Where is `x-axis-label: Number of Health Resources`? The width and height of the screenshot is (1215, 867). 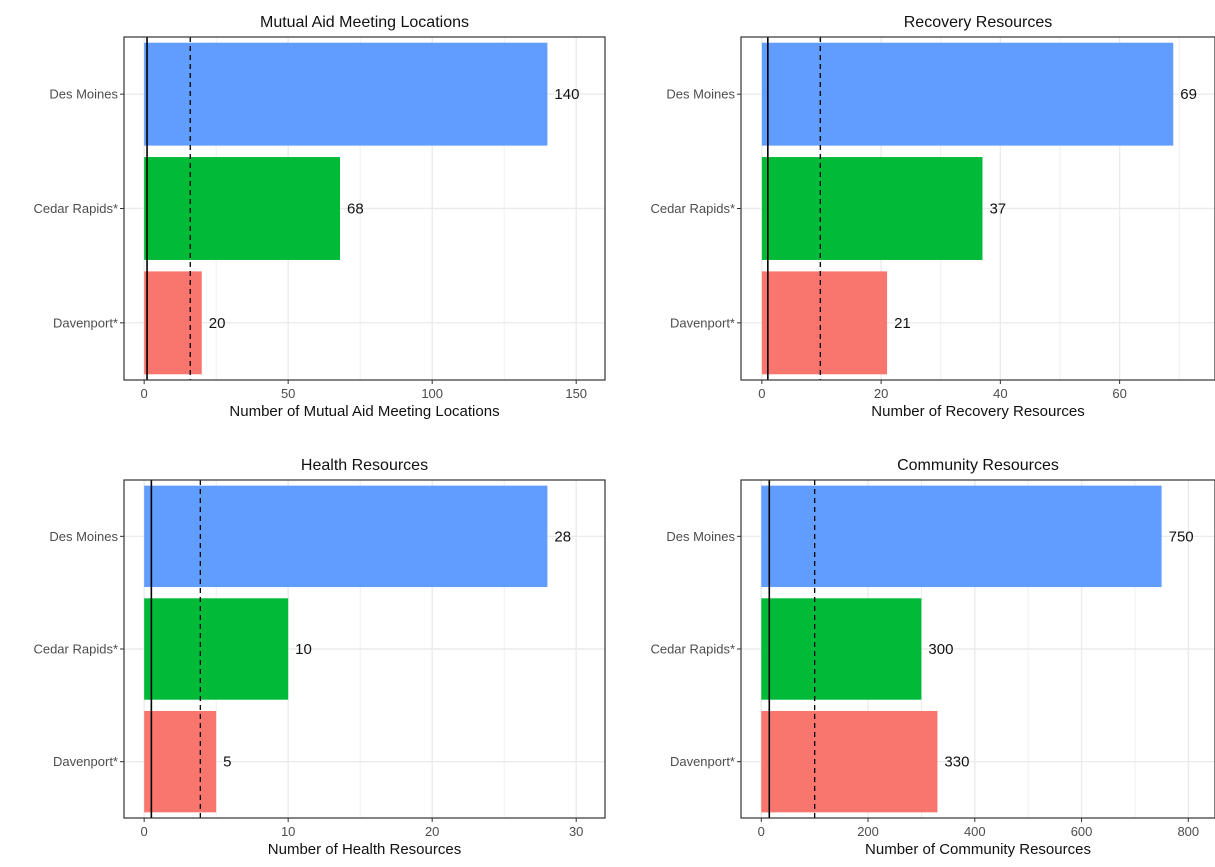
x-axis-label: Number of Health Resources is located at coordinates (364, 849).